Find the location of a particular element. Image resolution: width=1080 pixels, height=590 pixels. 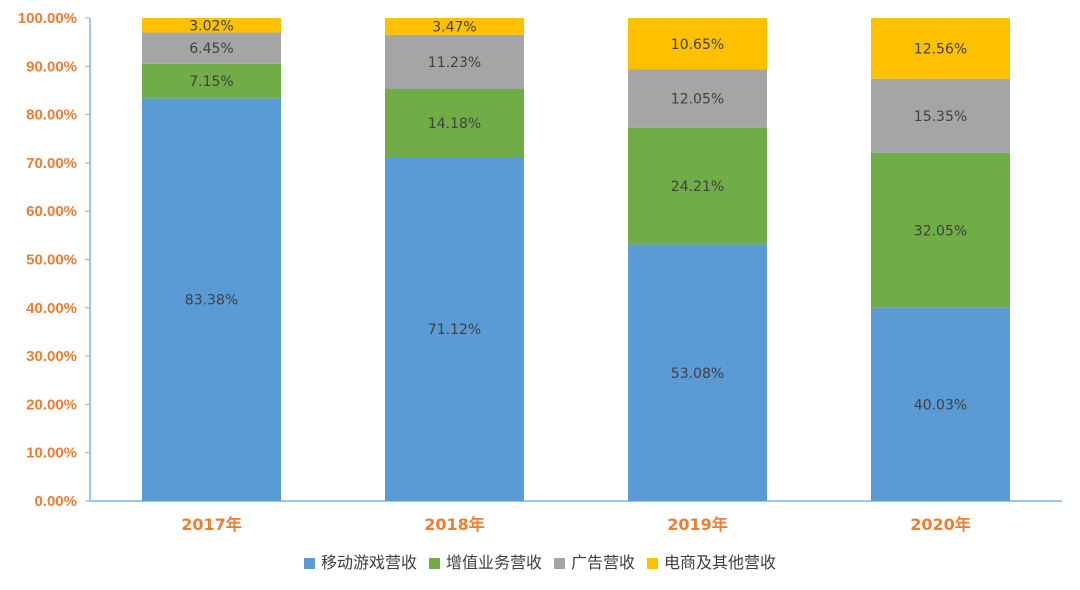

bar-value-label: 14.18% is located at coordinates (454, 124).